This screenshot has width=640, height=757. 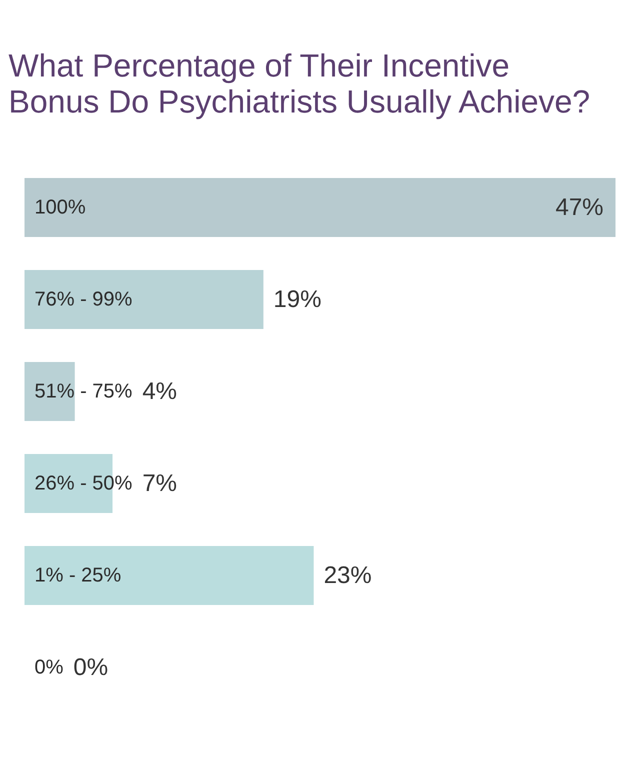 I want to click on data-label: 19%, so click(x=297, y=299).